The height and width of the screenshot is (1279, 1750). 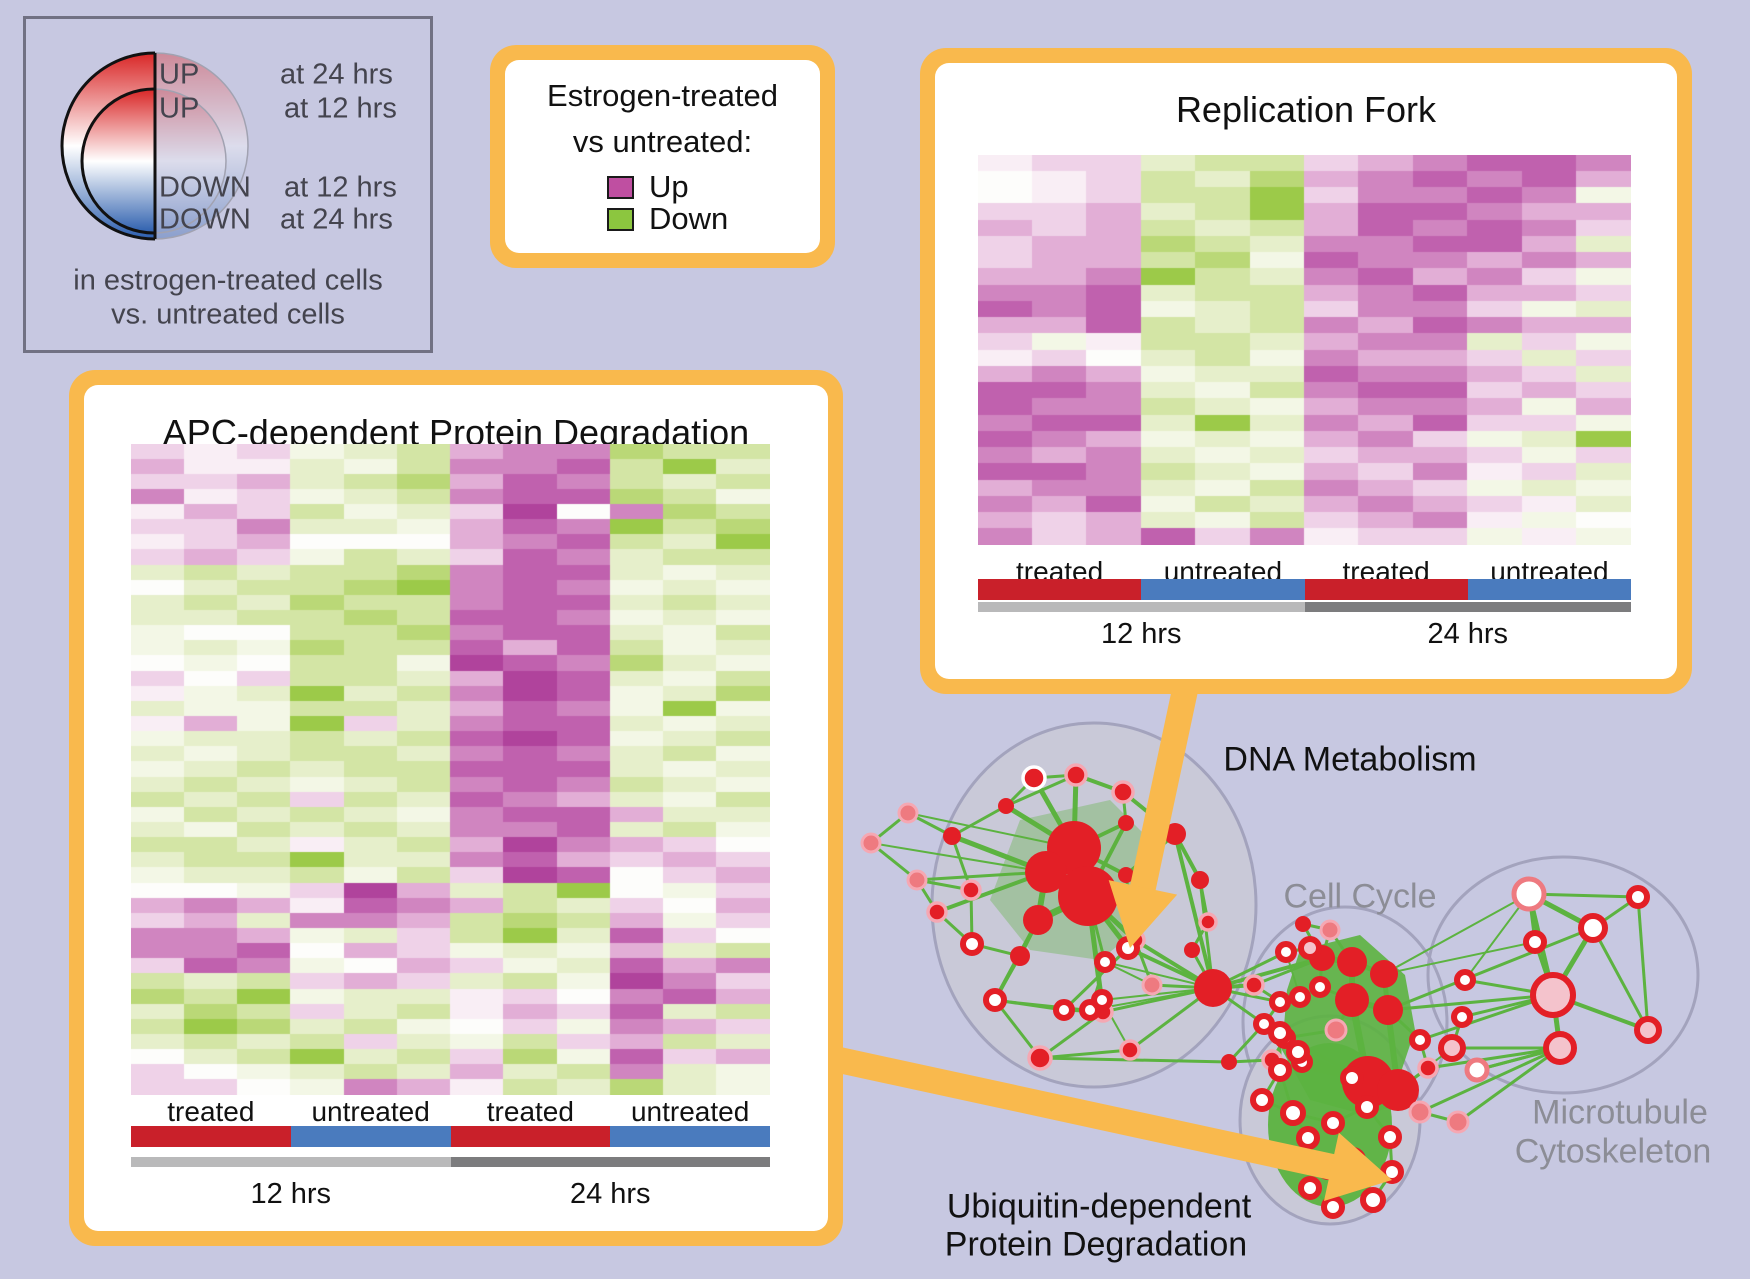 I want to click on apc-group-untreated-12: untreated, so click(x=370, y=1111).